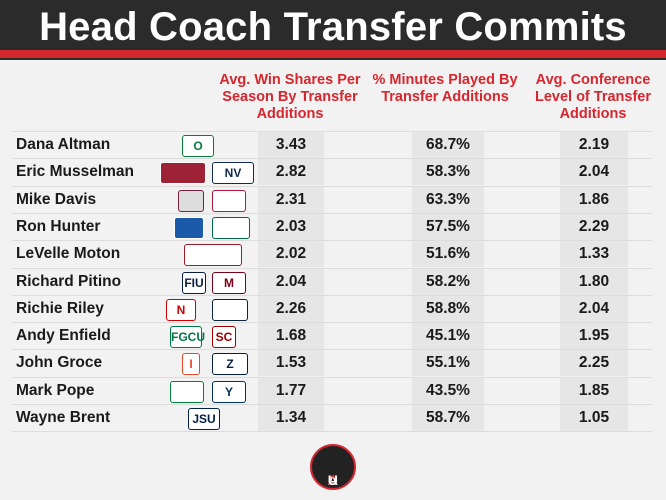 This screenshot has height=500, width=666. Describe the element at coordinates (333, 27) in the screenshot. I see `page-title: Head Coach Transfer Commits` at that location.